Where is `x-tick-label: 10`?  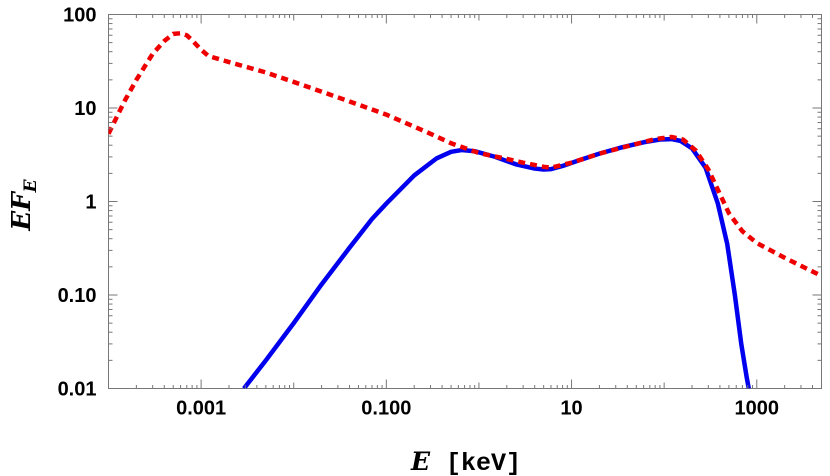 x-tick-label: 10 is located at coordinates (571, 409).